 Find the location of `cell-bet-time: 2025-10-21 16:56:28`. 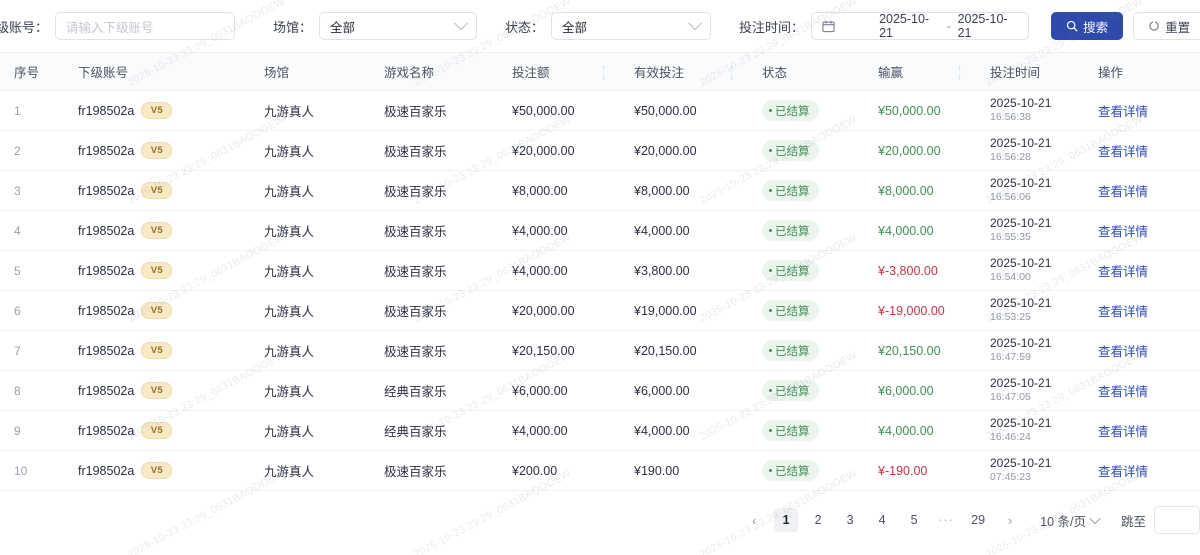

cell-bet-time: 2025-10-21 16:56:28 is located at coordinates (1030, 150).